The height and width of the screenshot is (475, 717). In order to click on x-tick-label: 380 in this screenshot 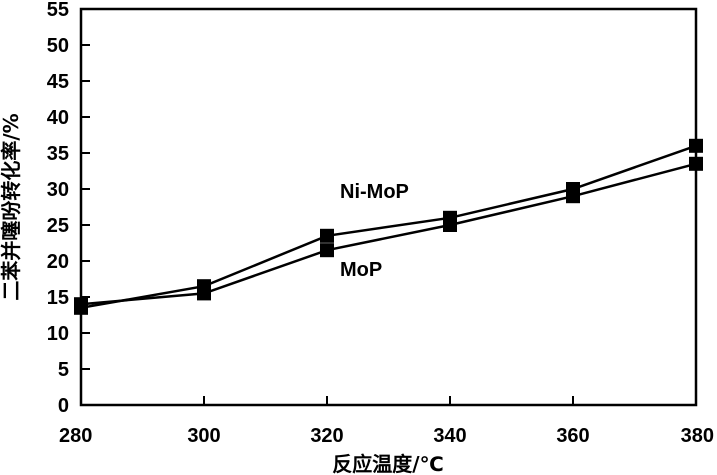, I will do `click(697, 436)`.